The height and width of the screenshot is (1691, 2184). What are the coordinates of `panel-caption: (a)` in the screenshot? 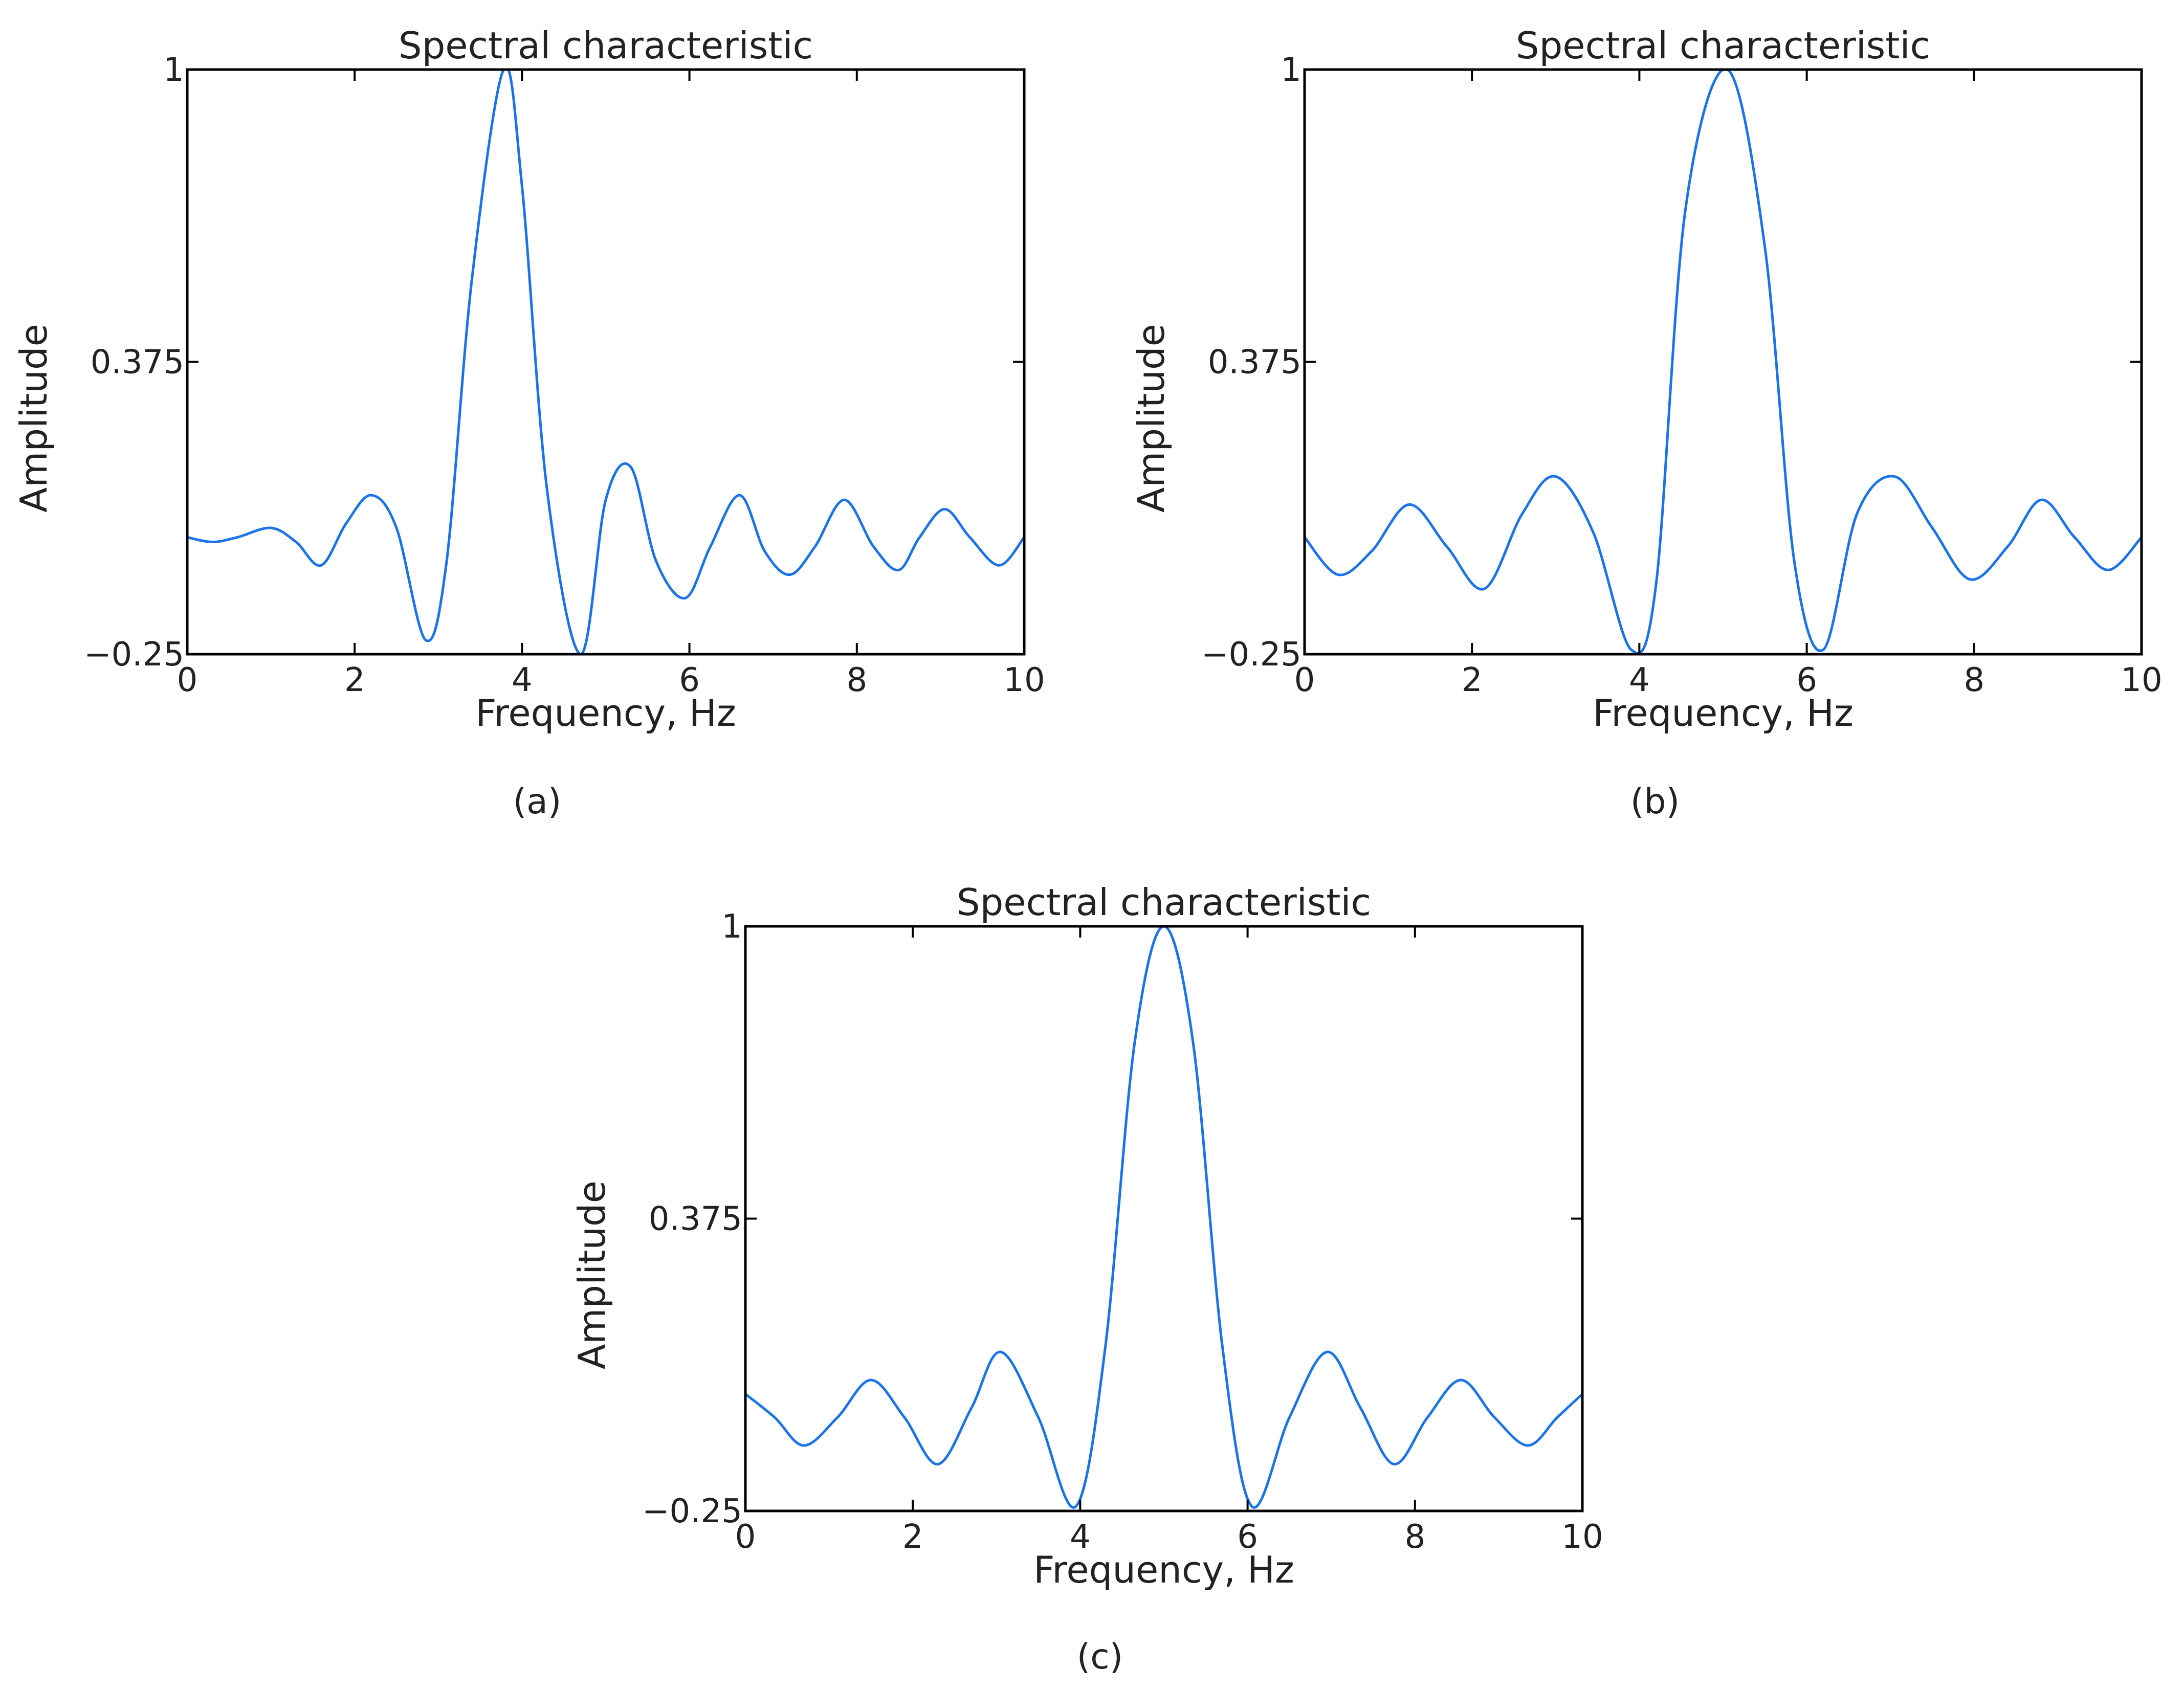 It's located at (537, 802).